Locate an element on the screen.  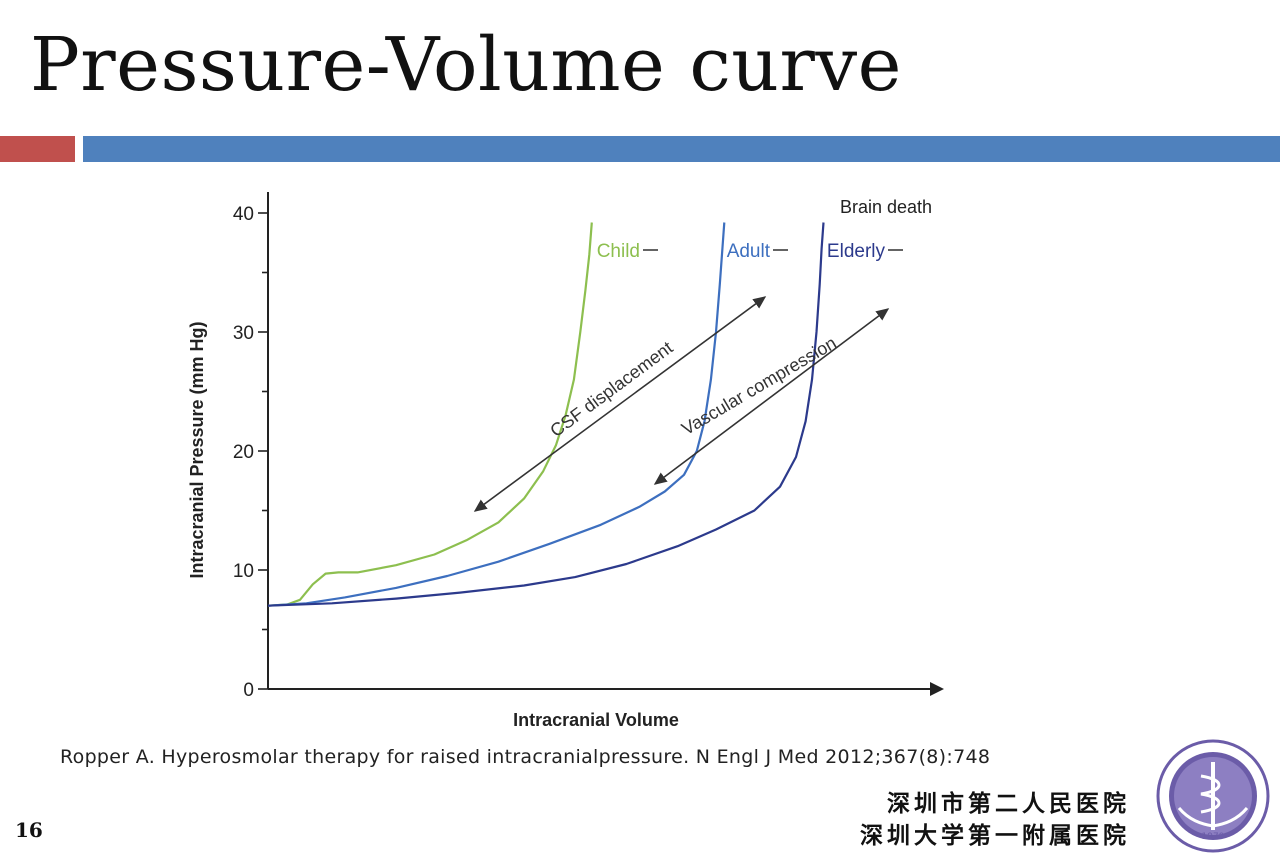
title-accent-bar-blue is located at coordinates (681, 149).